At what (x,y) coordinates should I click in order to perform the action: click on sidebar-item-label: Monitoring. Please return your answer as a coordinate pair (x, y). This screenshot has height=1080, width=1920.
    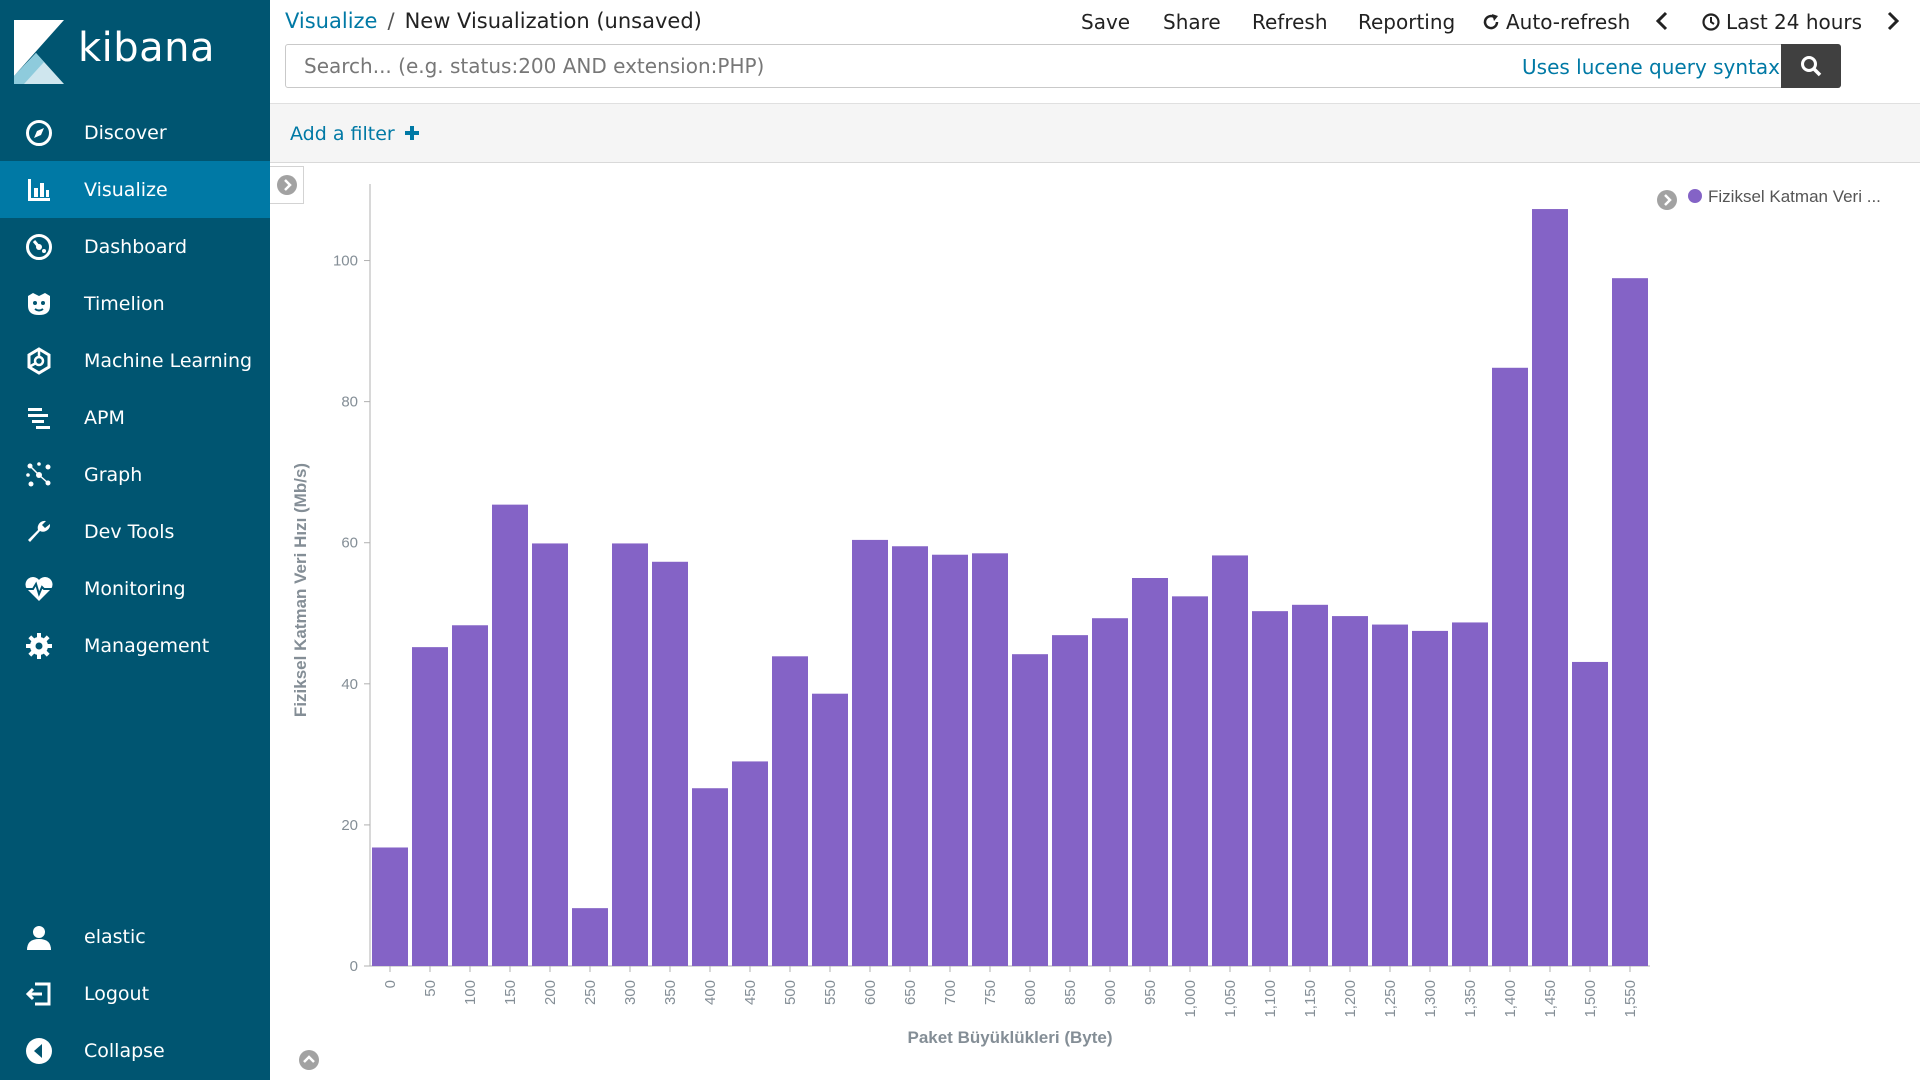
    Looking at the image, I should click on (135, 588).